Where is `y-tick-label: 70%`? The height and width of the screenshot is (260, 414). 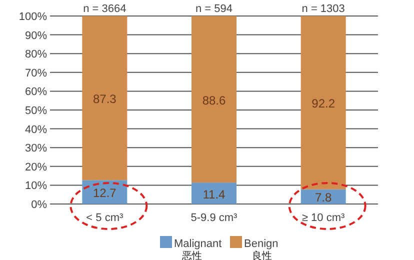
y-tick-label: 70% is located at coordinates (36, 73).